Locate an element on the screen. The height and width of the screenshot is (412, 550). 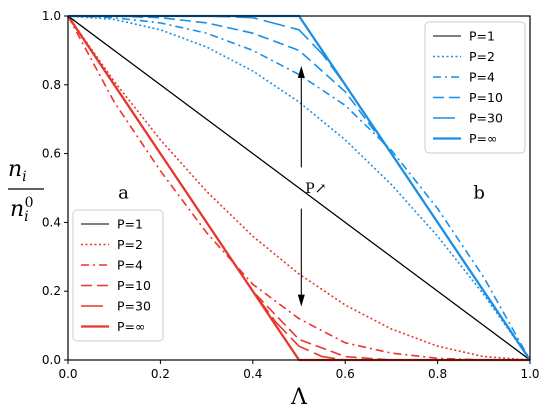
y-tick-label: 0.0 is located at coordinates (51, 360).